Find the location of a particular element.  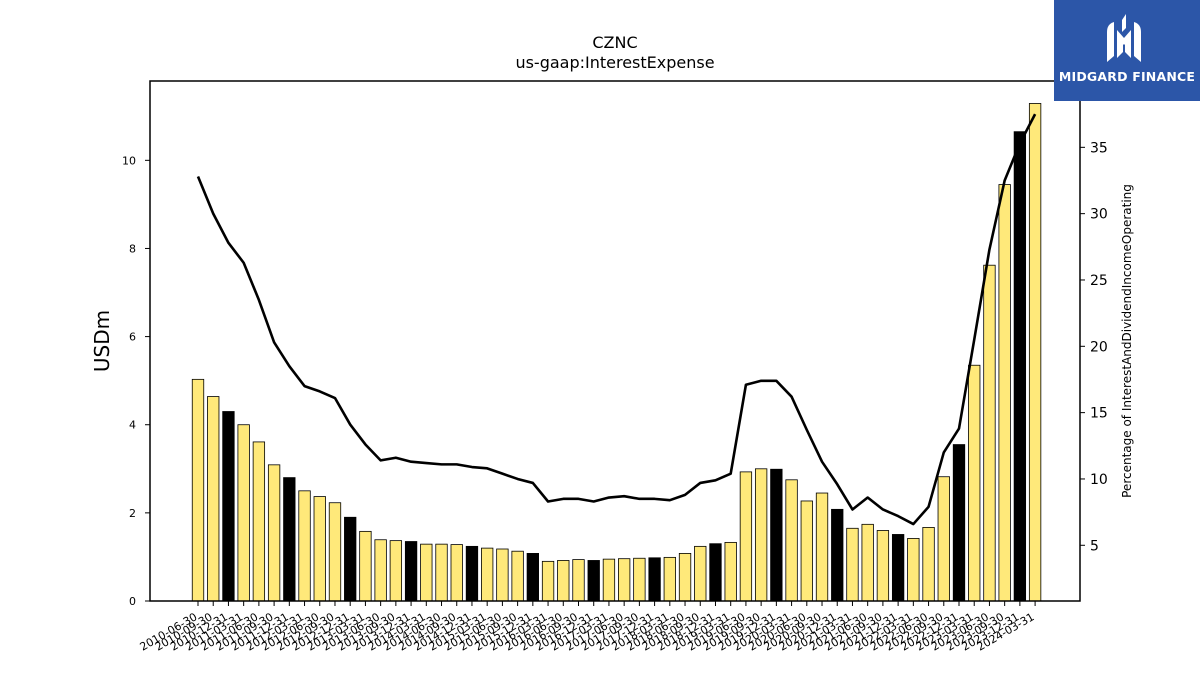

y2-tick-label: 25 is located at coordinates (1099, 281).